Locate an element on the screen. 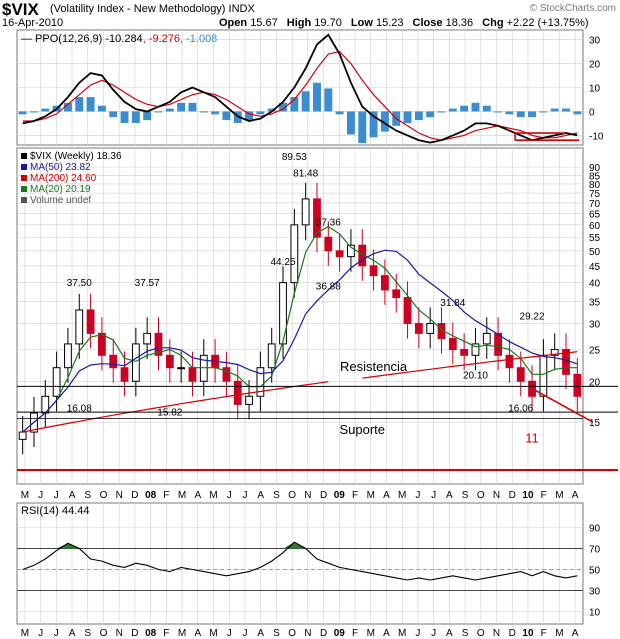  price-label: 29.22 is located at coordinates (532, 317).